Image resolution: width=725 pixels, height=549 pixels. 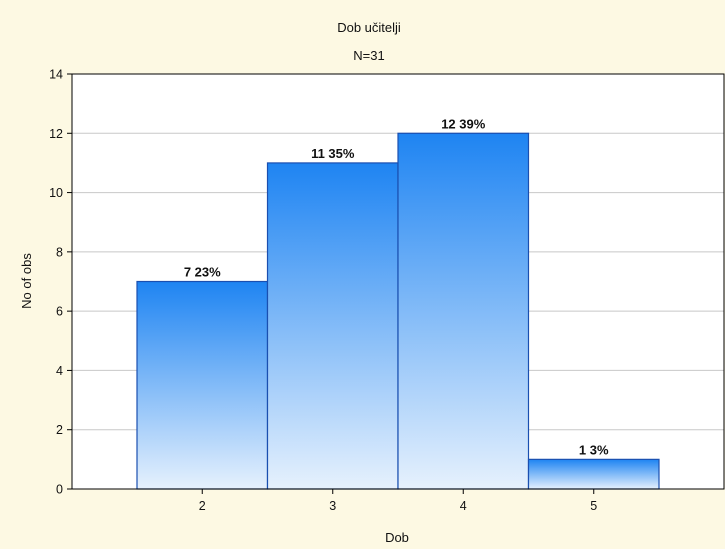 What do you see at coordinates (463, 506) in the screenshot?
I see `x-tick-label: 4` at bounding box center [463, 506].